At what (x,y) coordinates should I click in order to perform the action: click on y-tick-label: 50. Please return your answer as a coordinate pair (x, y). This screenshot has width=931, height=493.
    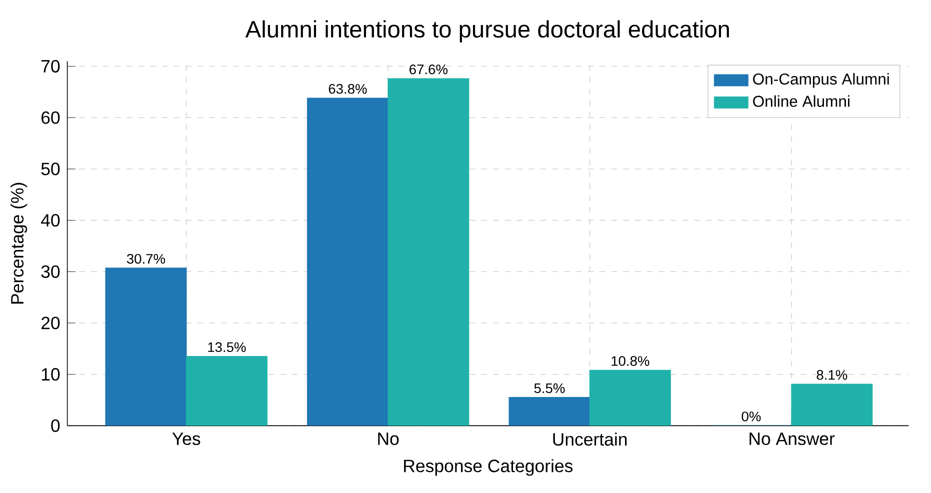
    Looking at the image, I should click on (50, 169).